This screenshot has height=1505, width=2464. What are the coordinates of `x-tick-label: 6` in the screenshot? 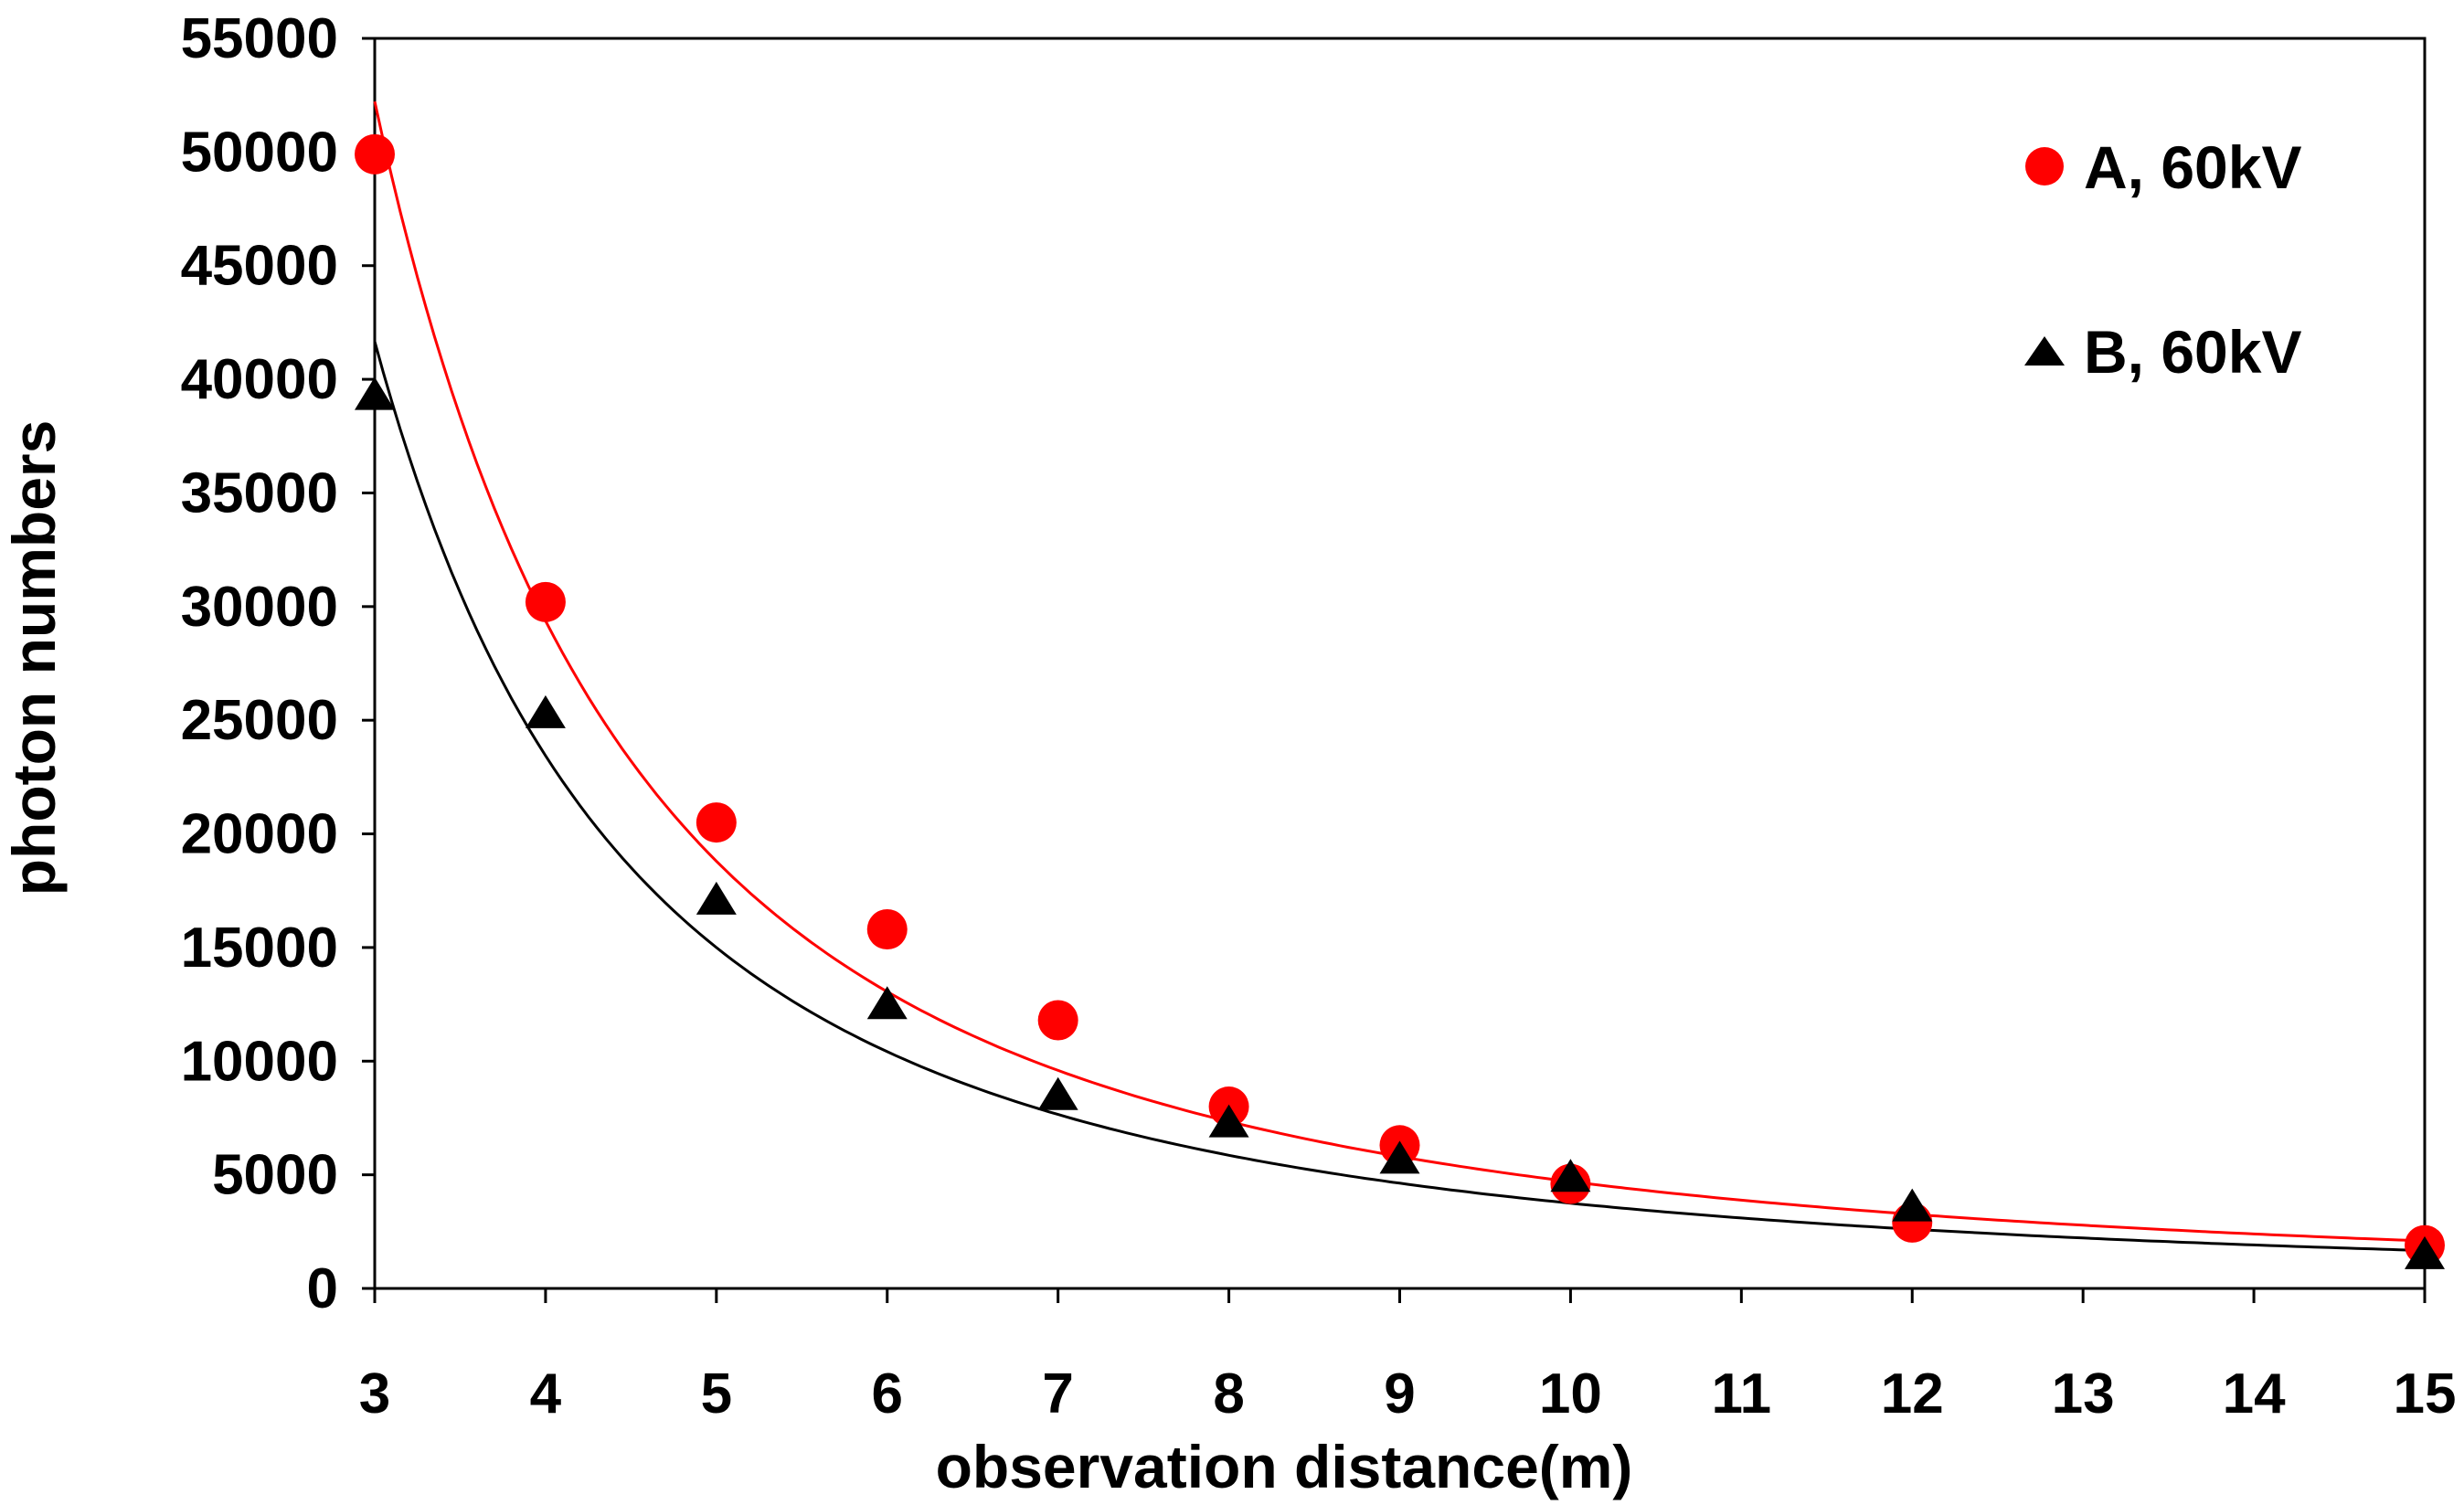 It's located at (887, 1394).